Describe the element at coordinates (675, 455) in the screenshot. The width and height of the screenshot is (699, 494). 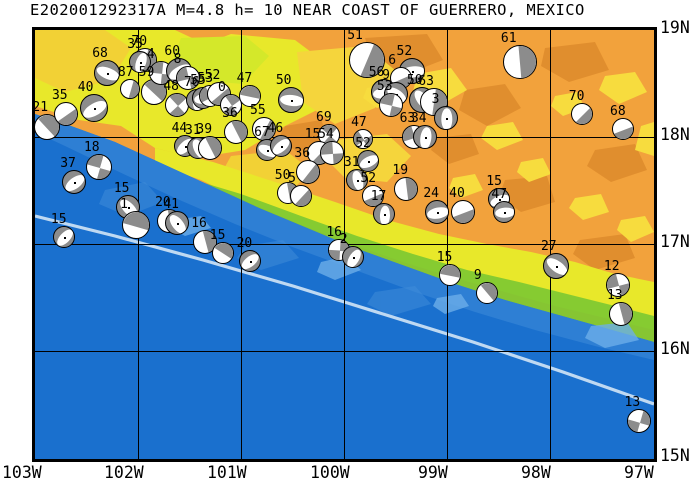
I see `y-tick-15n: 15N` at that location.